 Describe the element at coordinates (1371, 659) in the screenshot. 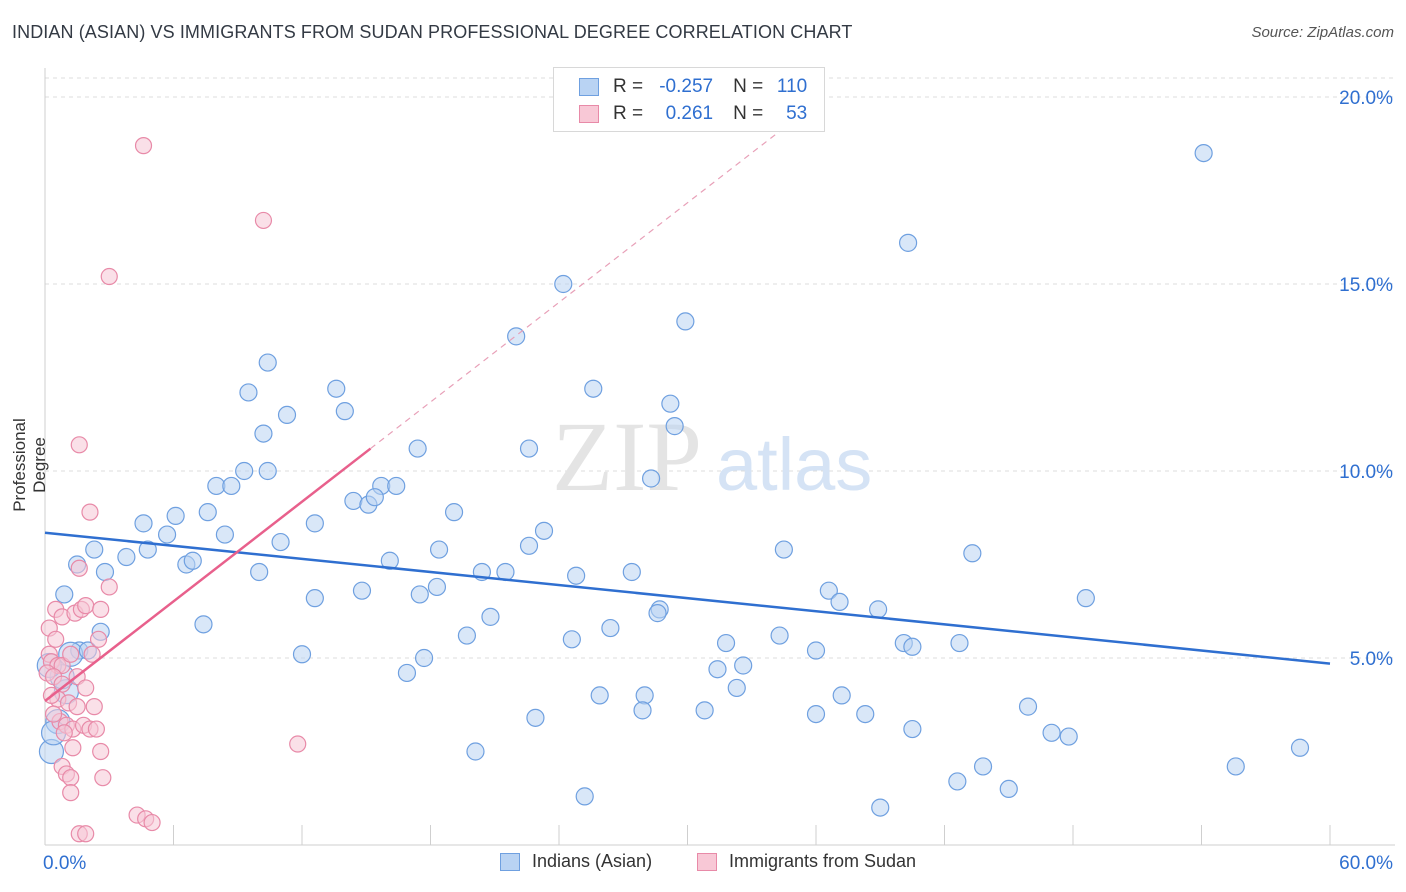

I see `y-tick-label: 5.0%` at that location.